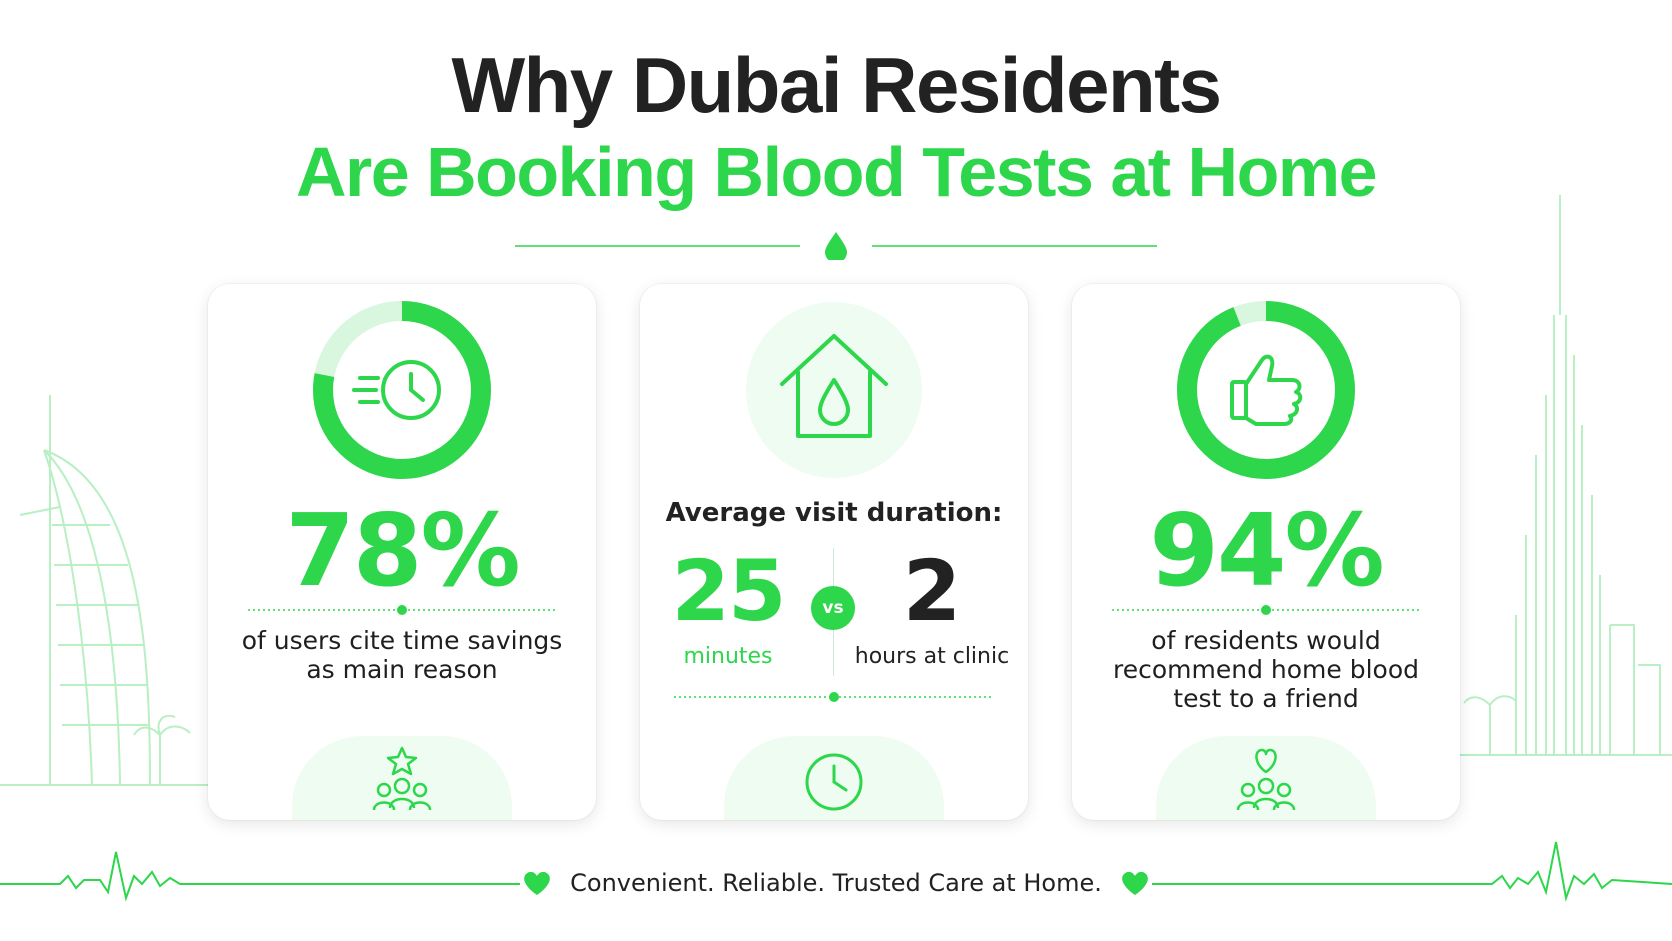  I want to click on house-icon-badge, so click(834, 390).